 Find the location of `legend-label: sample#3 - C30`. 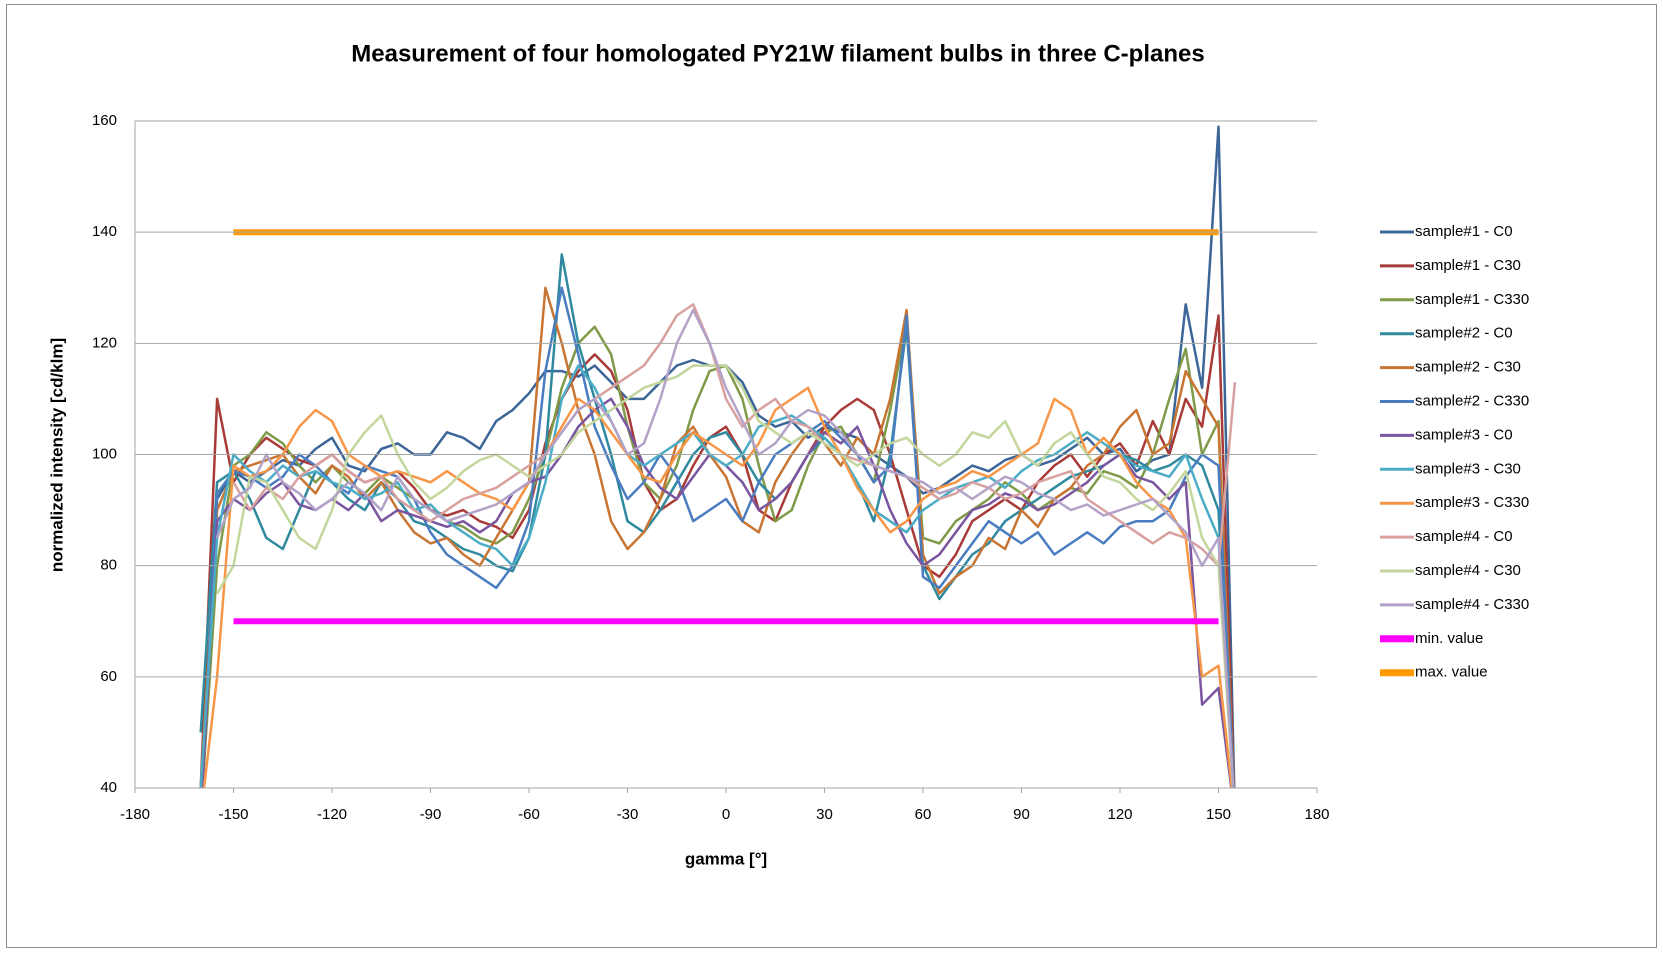

legend-label: sample#3 - C30 is located at coordinates (1468, 468).